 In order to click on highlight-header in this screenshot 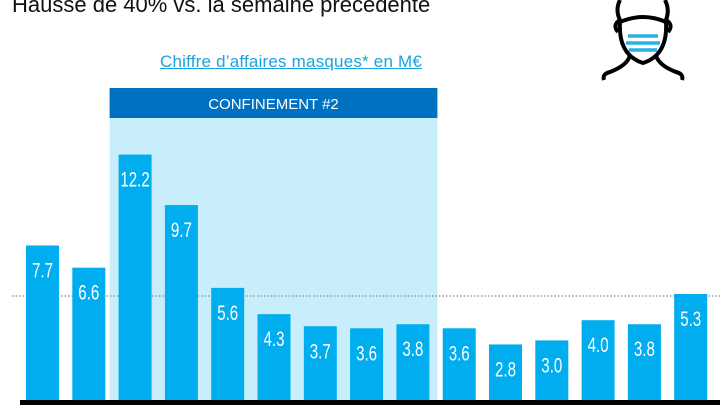, I will do `click(273, 103)`.